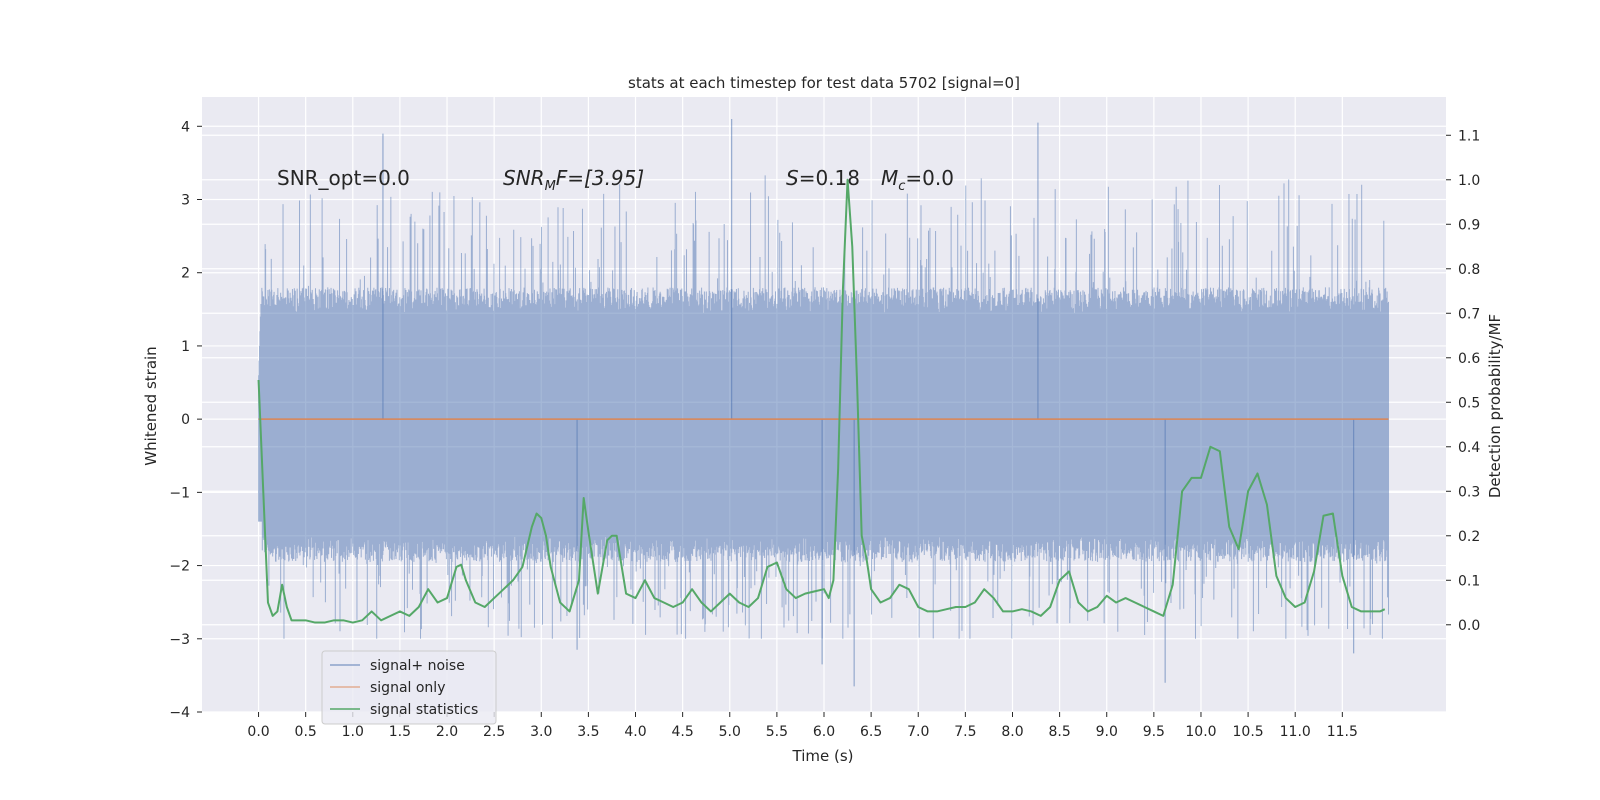 The height and width of the screenshot is (800, 1600). I want to click on legend-label-signal-only: signal only, so click(407, 688).